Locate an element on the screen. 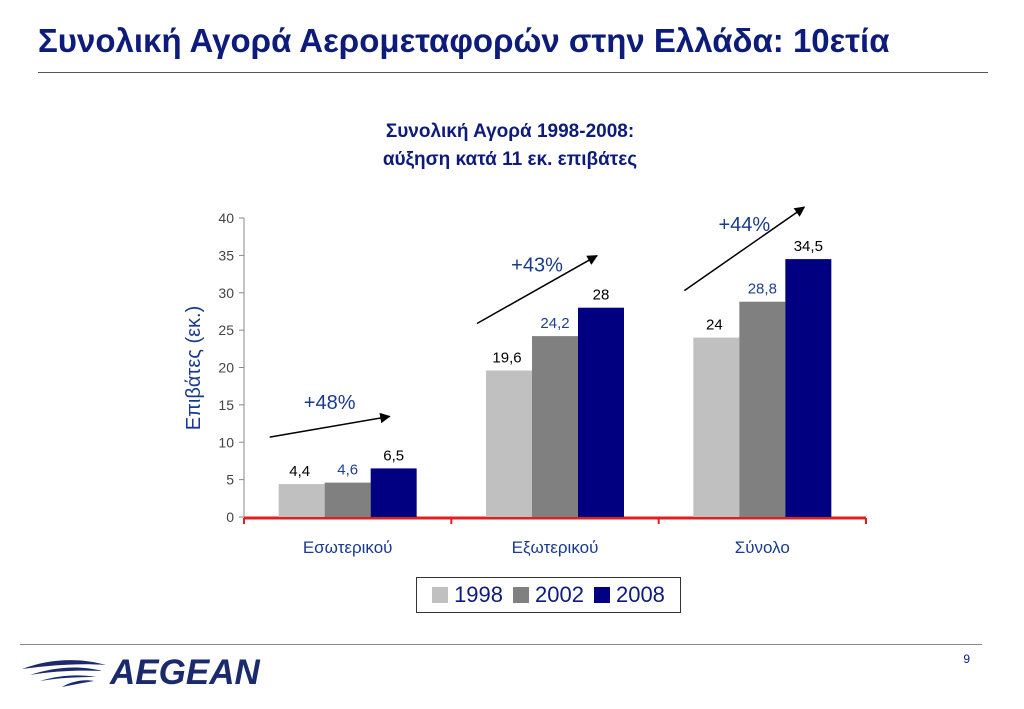  data-label: 24,2 is located at coordinates (554, 323).